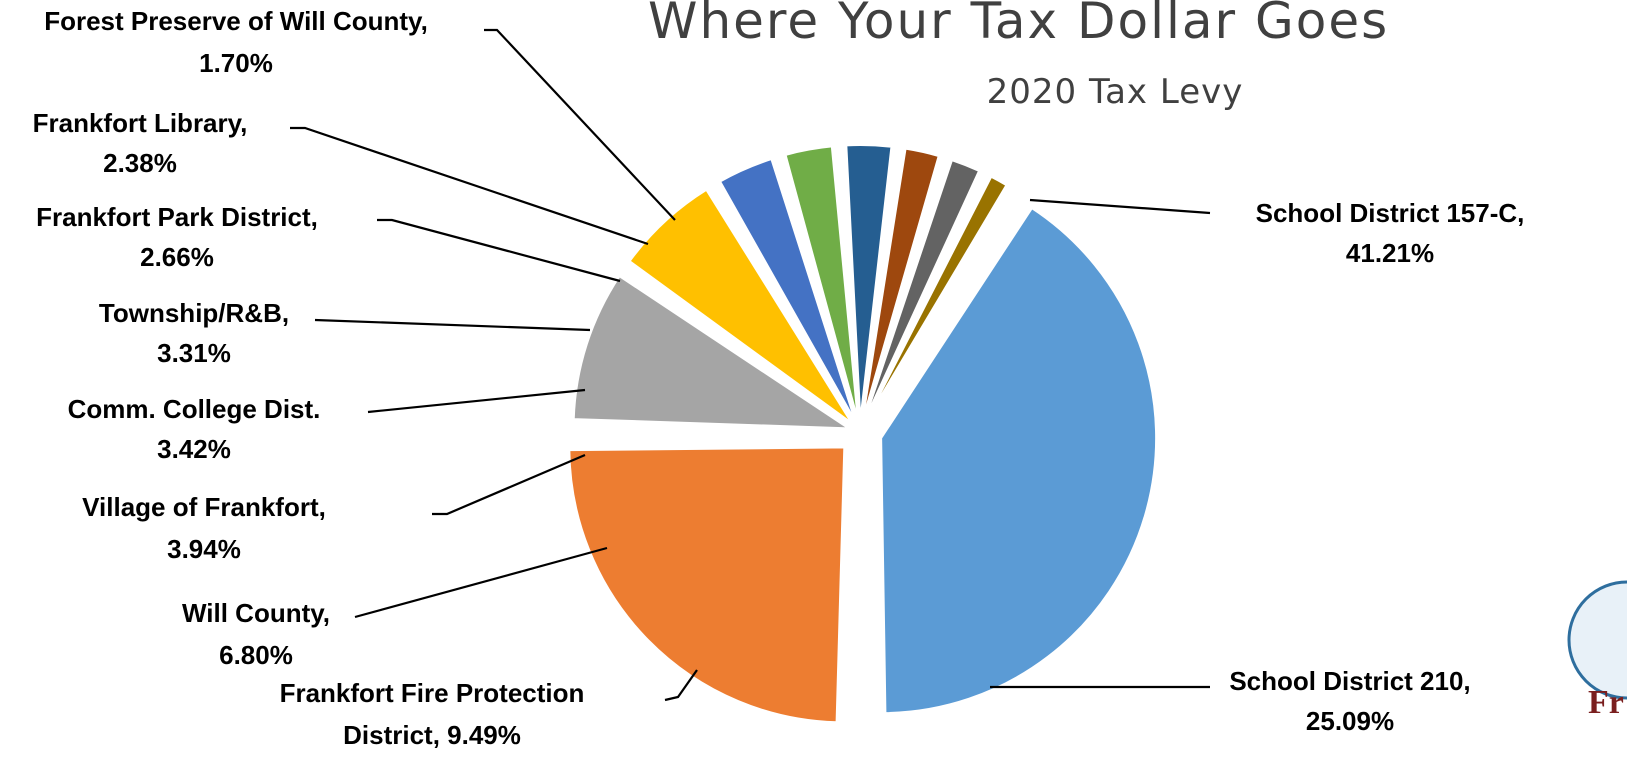 This screenshot has width=1627, height=779. What do you see at coordinates (1390, 213) in the screenshot?
I see `slice-label-name-1: School District 157-C,` at bounding box center [1390, 213].